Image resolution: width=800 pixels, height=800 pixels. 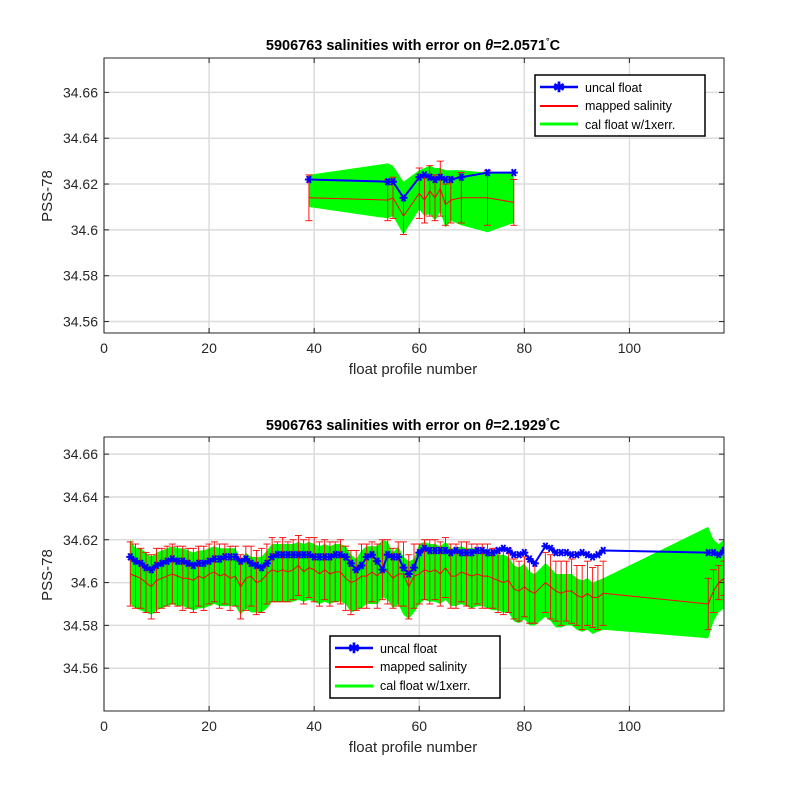 I want to click on x-tick-label: 20, so click(x=209, y=348).